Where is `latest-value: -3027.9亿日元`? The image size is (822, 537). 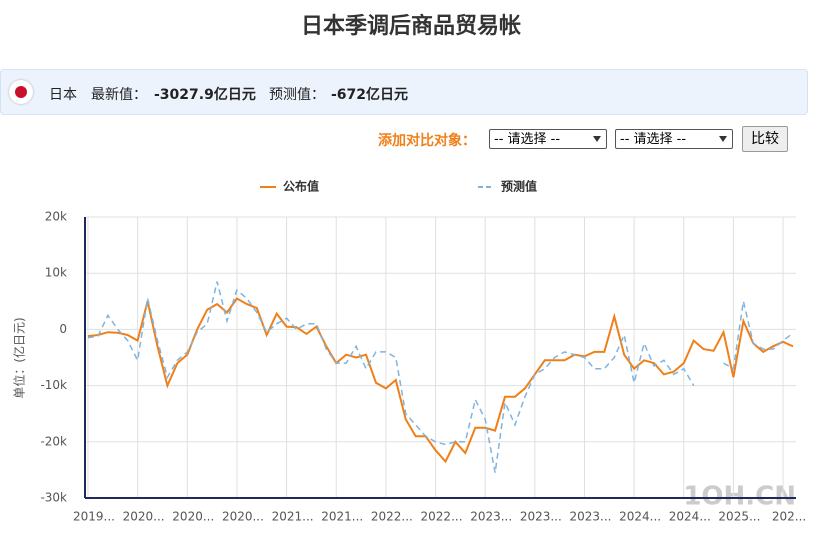
latest-value: -3027.9亿日元 is located at coordinates (205, 95).